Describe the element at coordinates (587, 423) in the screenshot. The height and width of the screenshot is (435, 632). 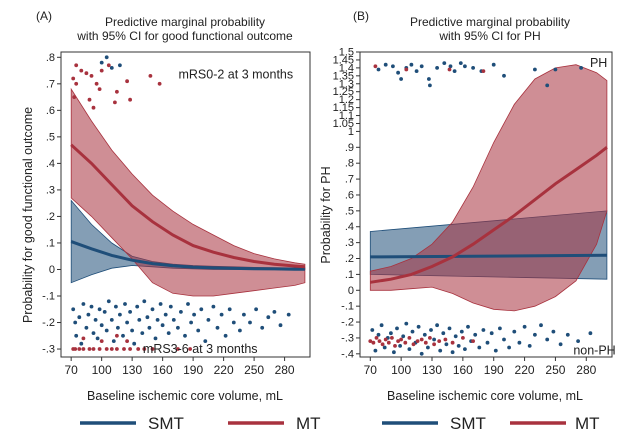
I see `legend-mt-label-right: MT` at that location.